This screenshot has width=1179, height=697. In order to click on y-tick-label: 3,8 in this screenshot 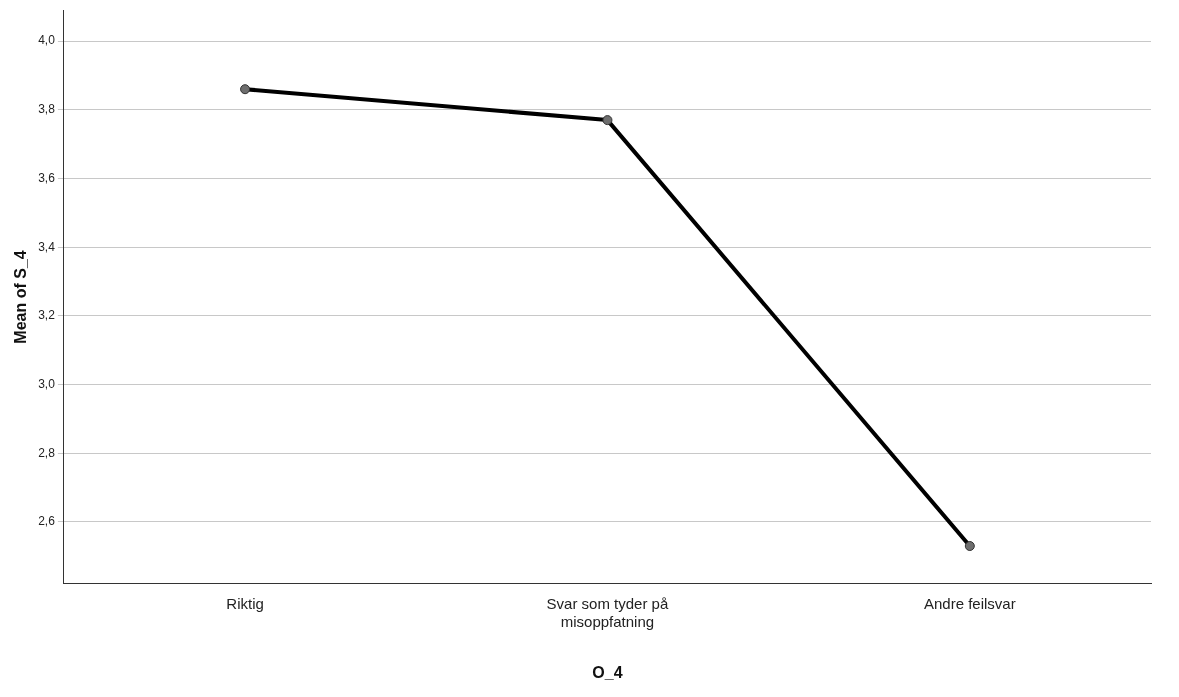, I will do `click(47, 109)`.